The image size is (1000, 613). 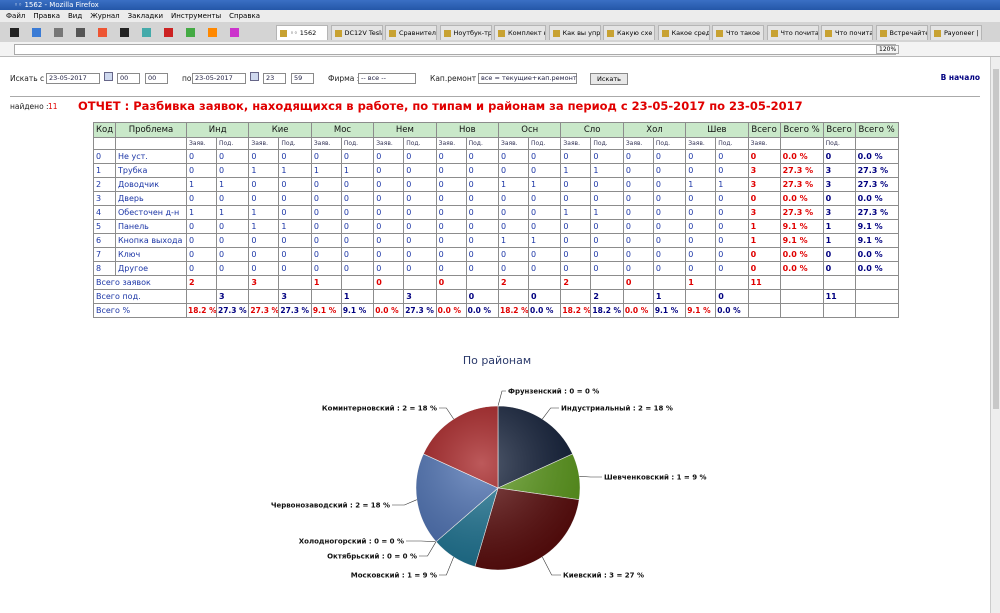 I want to click on date-from: 23-05-2017, so click(x=73, y=78).